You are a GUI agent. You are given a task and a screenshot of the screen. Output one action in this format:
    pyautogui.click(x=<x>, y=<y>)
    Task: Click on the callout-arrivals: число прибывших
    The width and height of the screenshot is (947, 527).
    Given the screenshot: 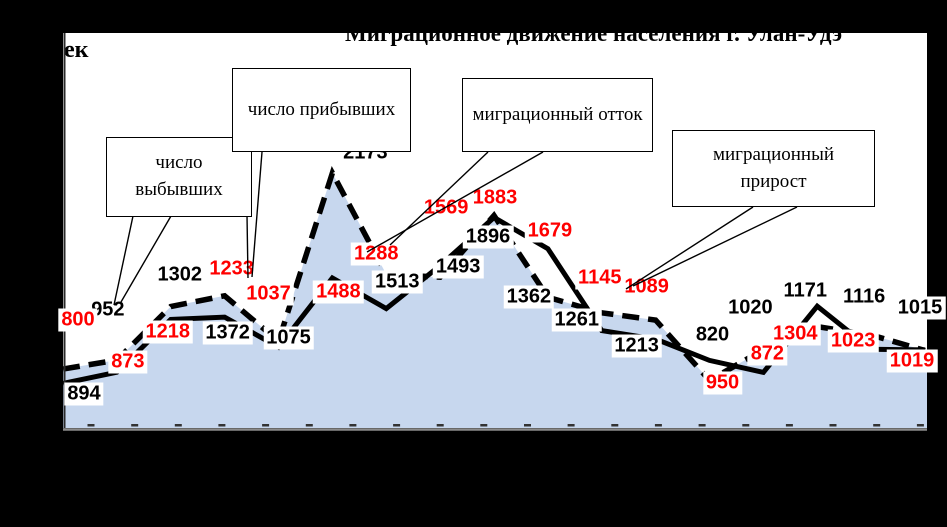 What is the action you would take?
    pyautogui.click(x=321, y=110)
    